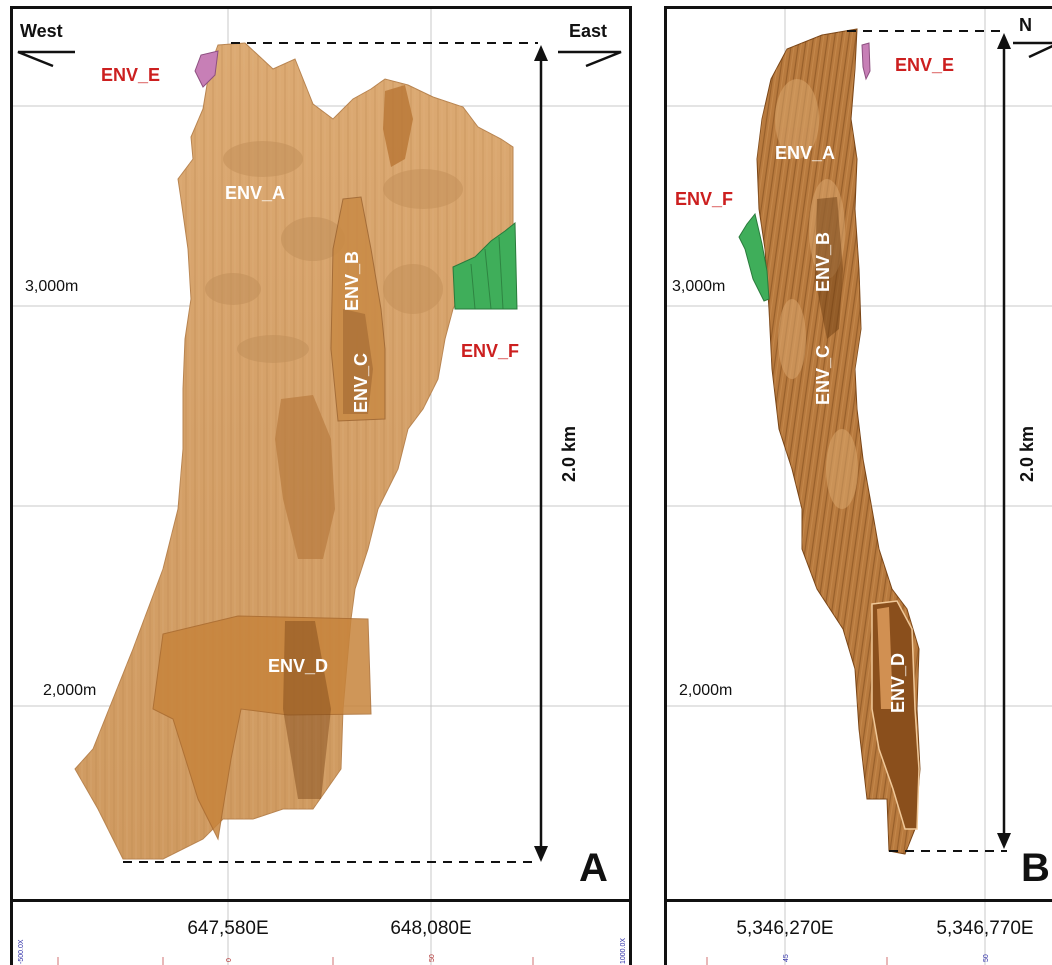  Describe the element at coordinates (924, 65) in the screenshot. I see `label-env-e-b: ENV_E` at that location.